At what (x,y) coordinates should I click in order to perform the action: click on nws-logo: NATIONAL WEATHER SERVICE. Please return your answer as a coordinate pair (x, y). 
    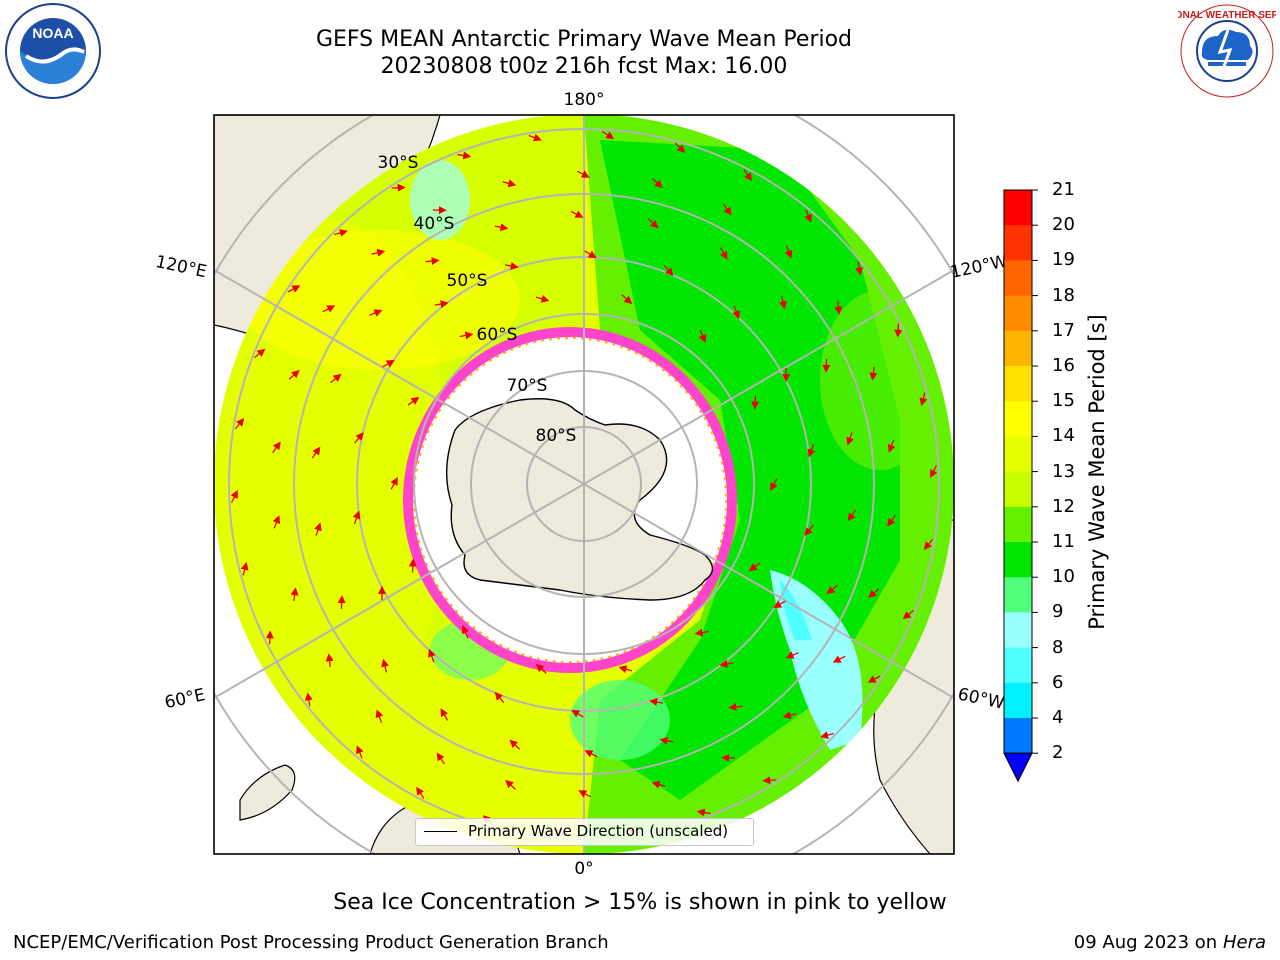
    Looking at the image, I should click on (1227, 51).